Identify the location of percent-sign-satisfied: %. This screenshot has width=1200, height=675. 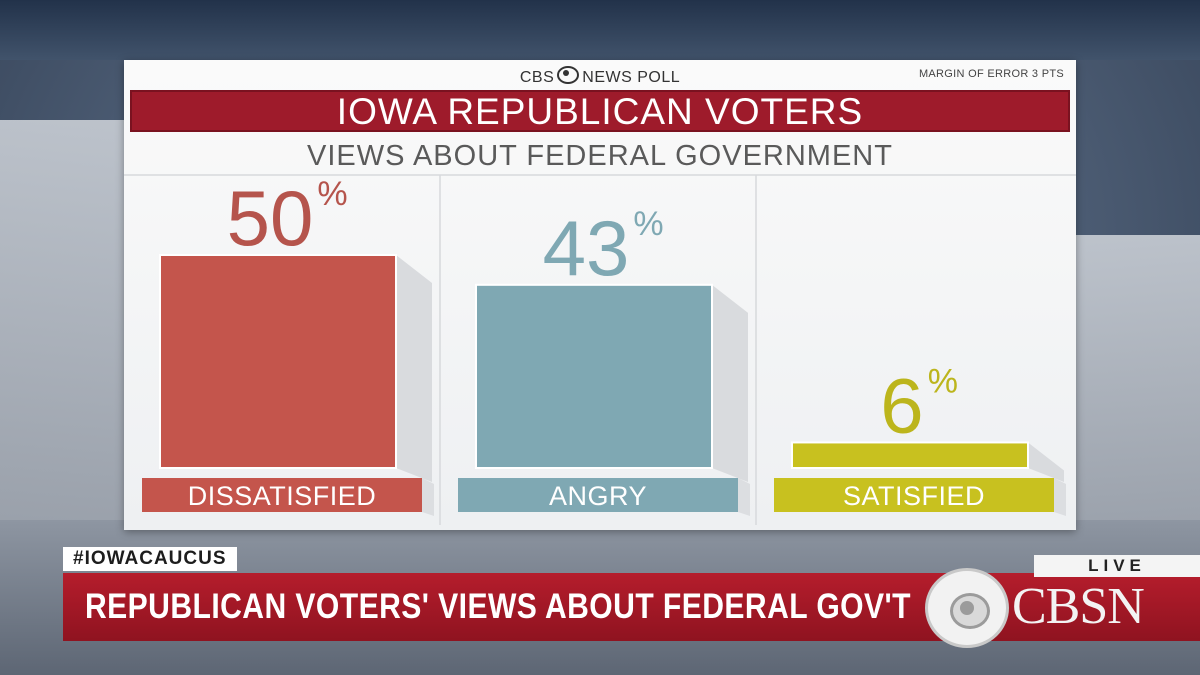
(943, 381).